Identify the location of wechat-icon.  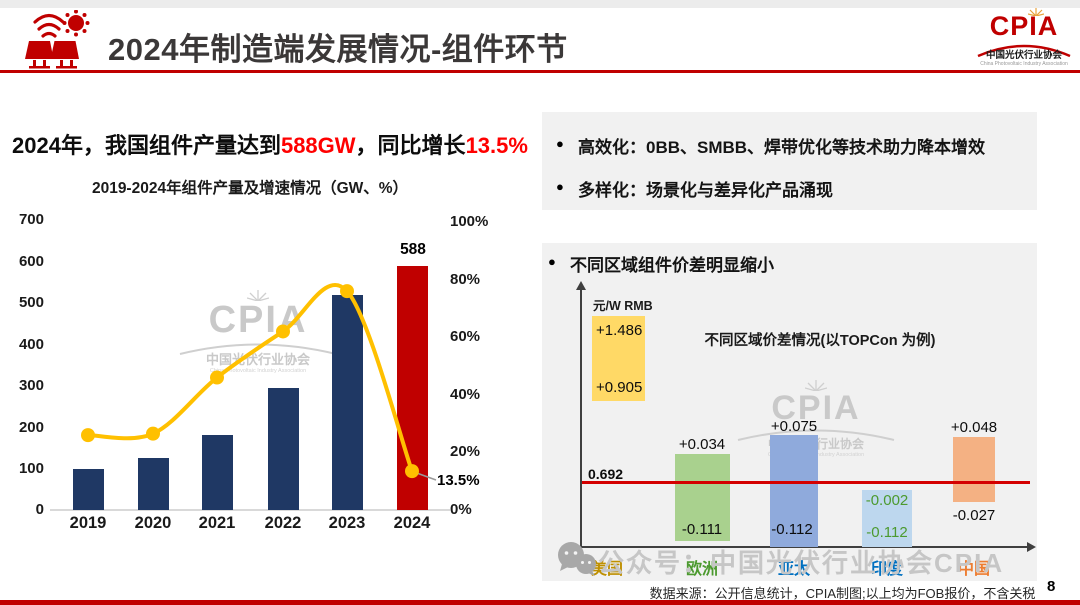
(577, 559).